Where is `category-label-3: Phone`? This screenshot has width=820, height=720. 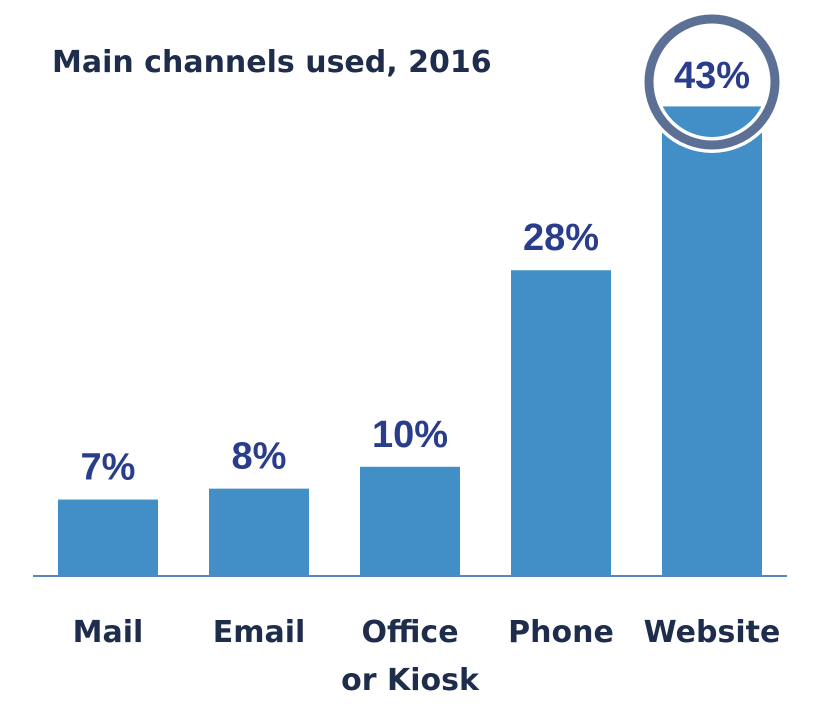 category-label-3: Phone is located at coordinates (561, 632).